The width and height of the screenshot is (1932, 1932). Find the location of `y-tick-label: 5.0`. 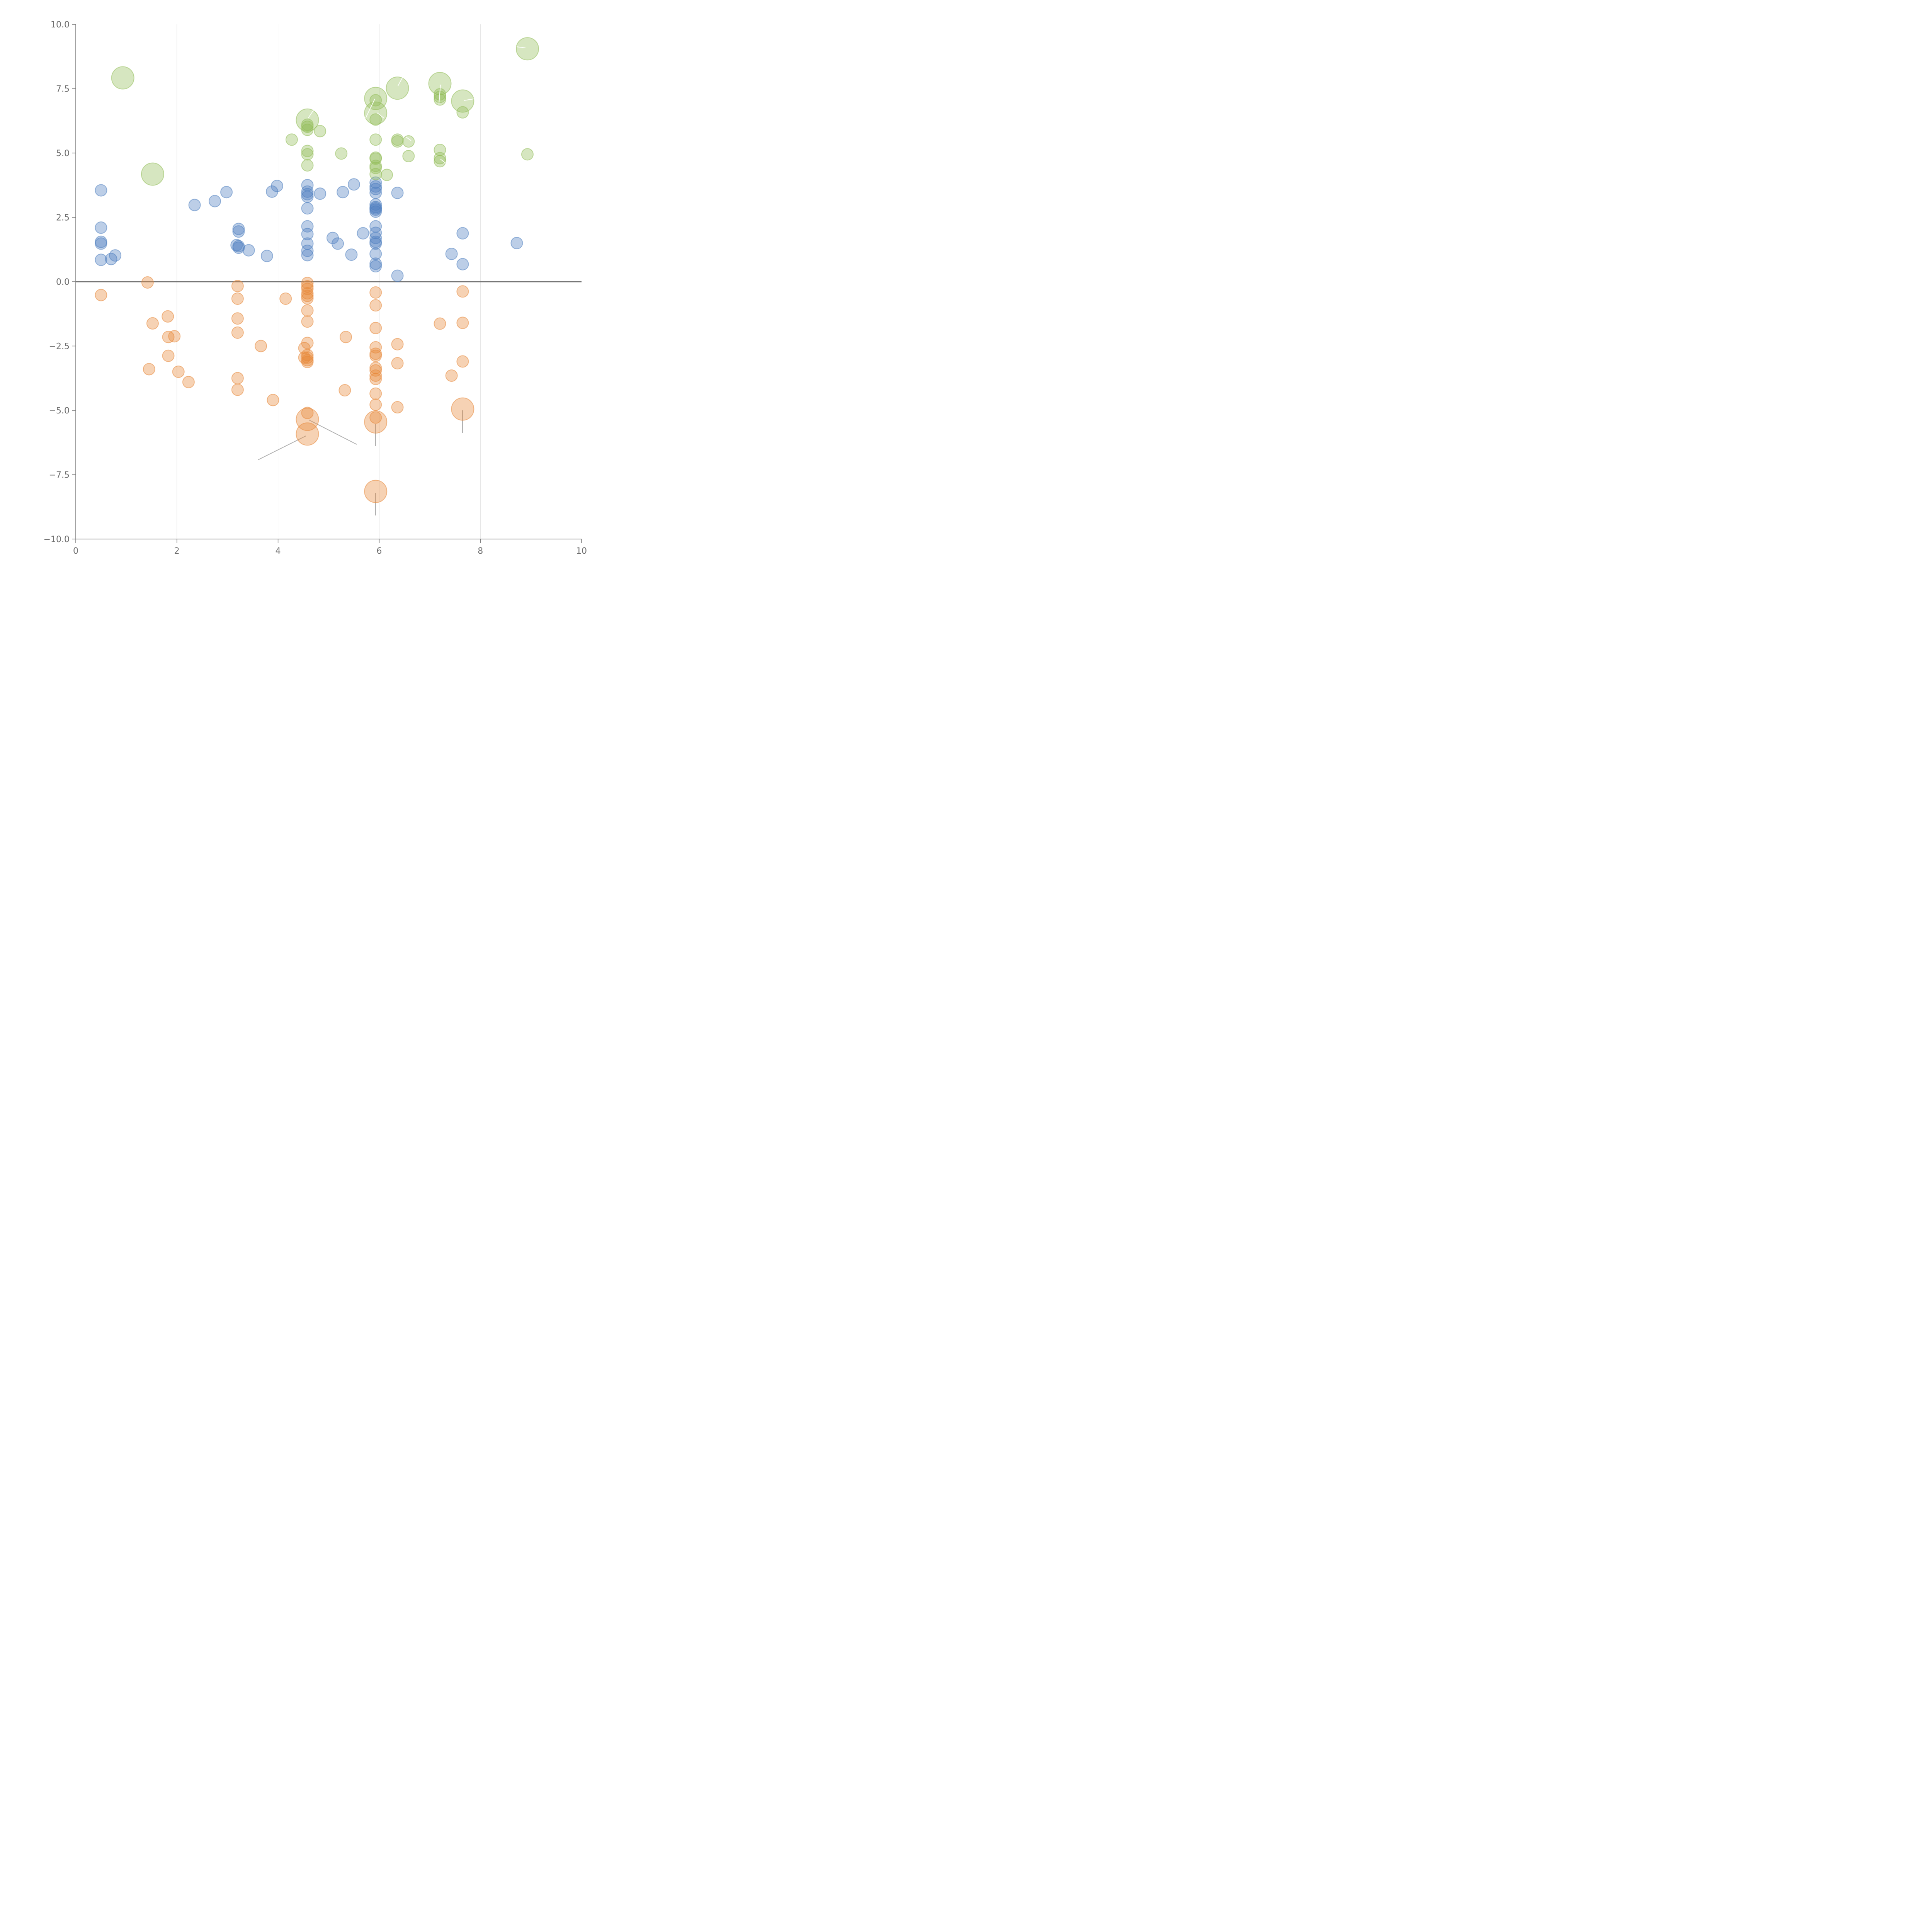

y-tick-label: 5.0 is located at coordinates (63, 153).